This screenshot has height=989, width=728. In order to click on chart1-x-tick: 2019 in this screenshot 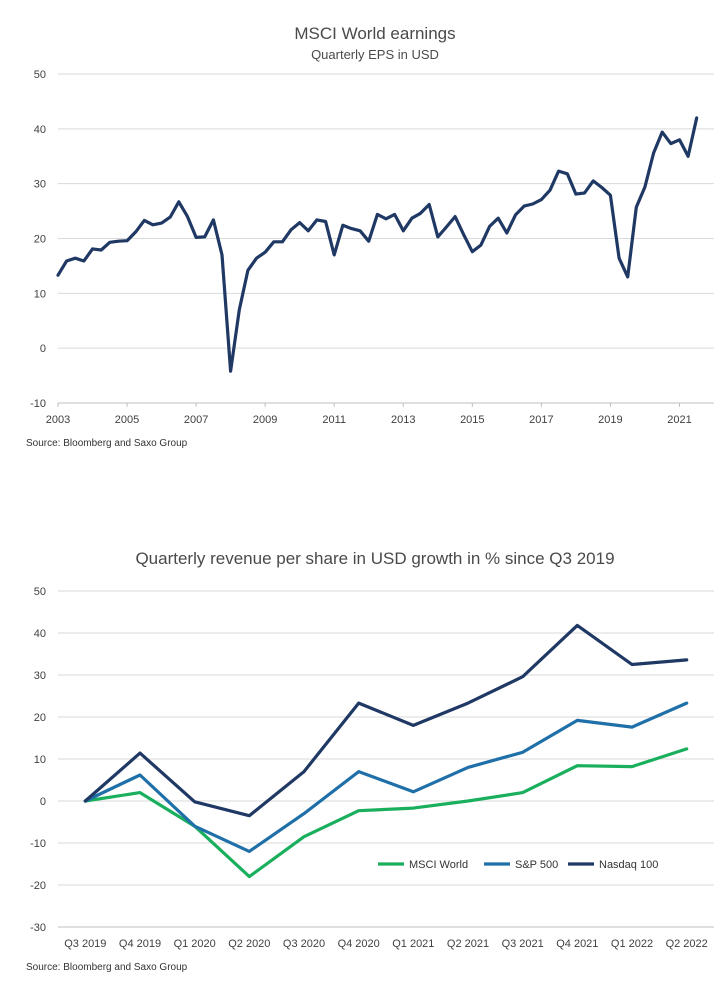, I will do `click(610, 420)`.